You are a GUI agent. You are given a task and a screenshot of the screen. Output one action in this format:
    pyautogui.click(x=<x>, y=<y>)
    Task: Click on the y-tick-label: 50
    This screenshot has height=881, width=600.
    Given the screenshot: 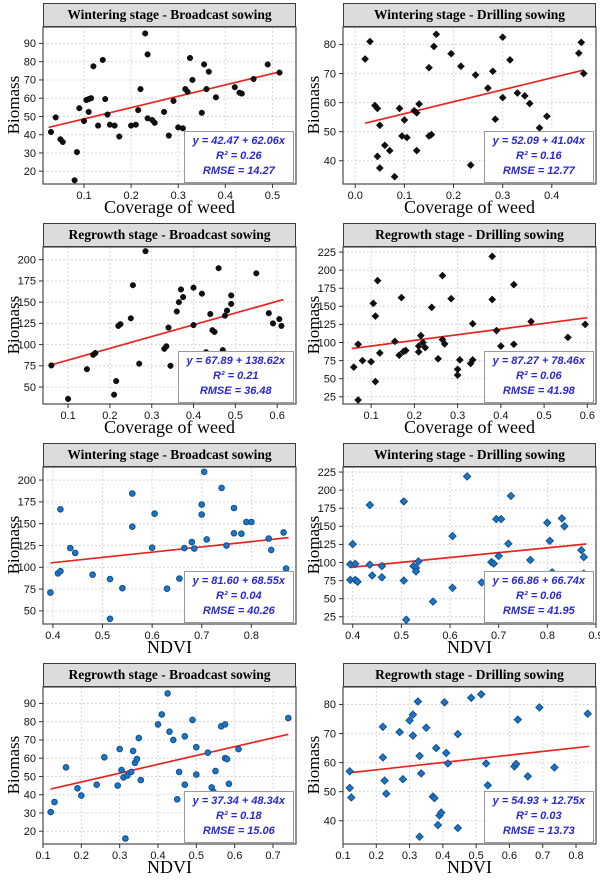 What is the action you would take?
    pyautogui.click(x=330, y=379)
    